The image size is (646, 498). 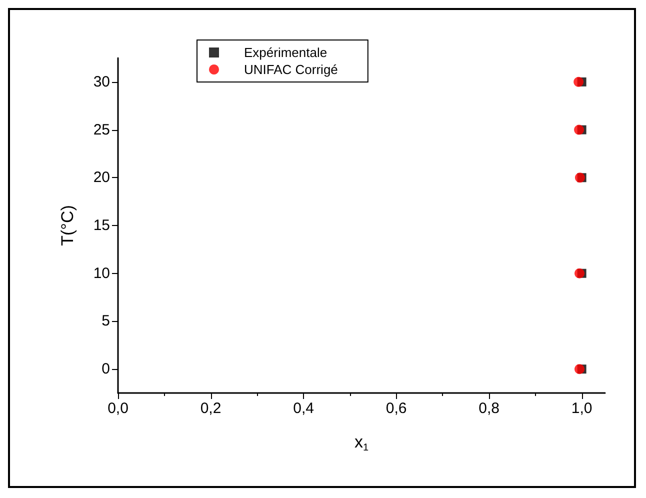 What do you see at coordinates (286, 52) in the screenshot?
I see `legend-label: Expérimentale` at bounding box center [286, 52].